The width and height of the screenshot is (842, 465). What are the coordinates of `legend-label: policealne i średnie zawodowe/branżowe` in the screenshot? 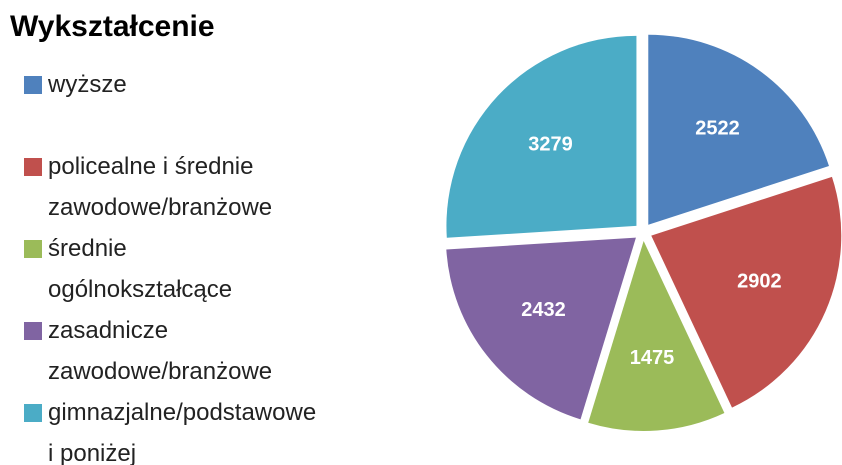 It's located at (160, 187).